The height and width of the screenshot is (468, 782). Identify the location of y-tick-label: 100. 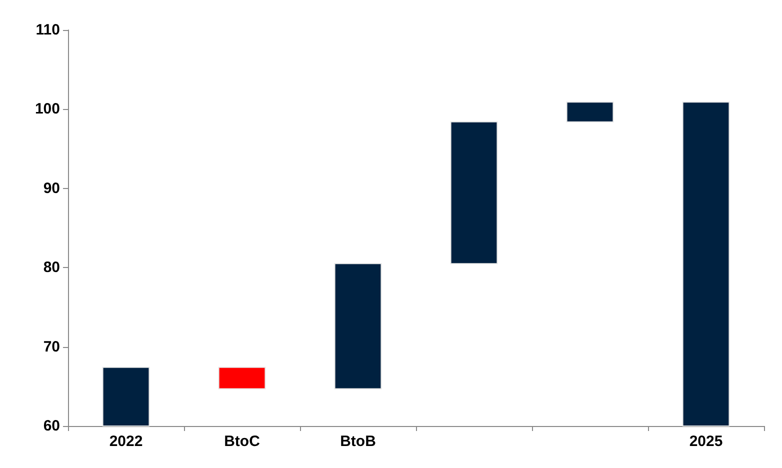
(47, 109).